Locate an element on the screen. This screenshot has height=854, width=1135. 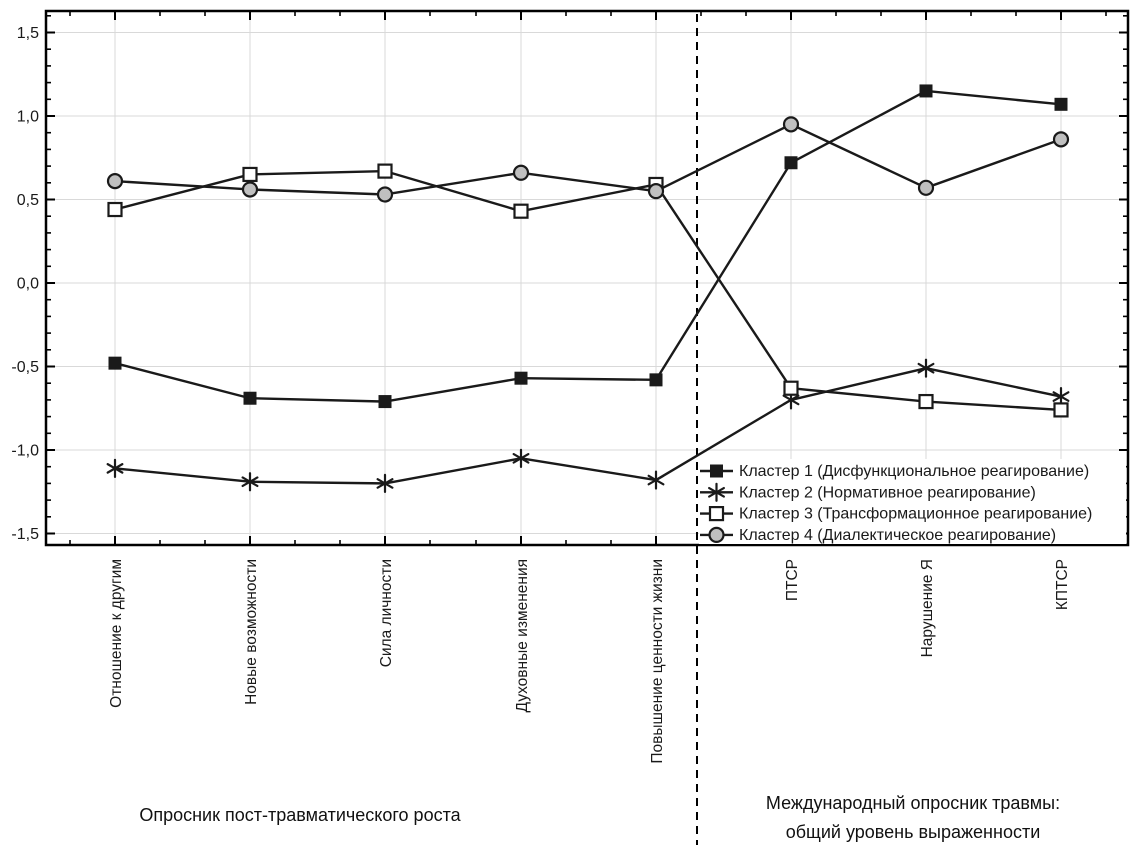
x-category-label: Сила личности is located at coordinates (386, 613).